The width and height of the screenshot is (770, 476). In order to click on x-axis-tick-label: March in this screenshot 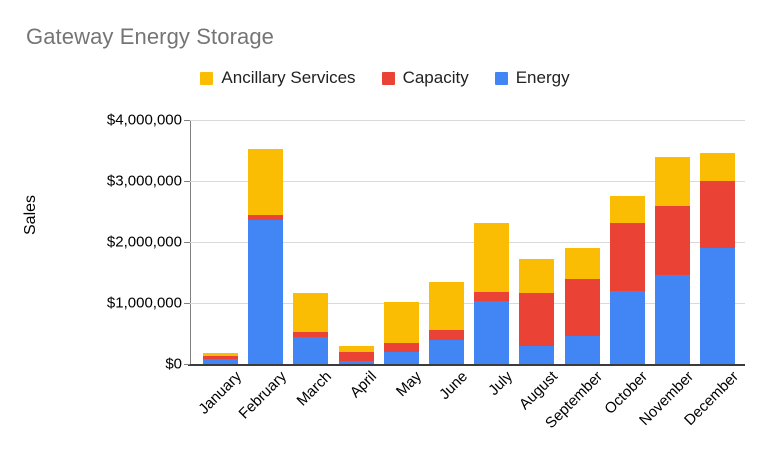, I will do `click(314, 389)`.